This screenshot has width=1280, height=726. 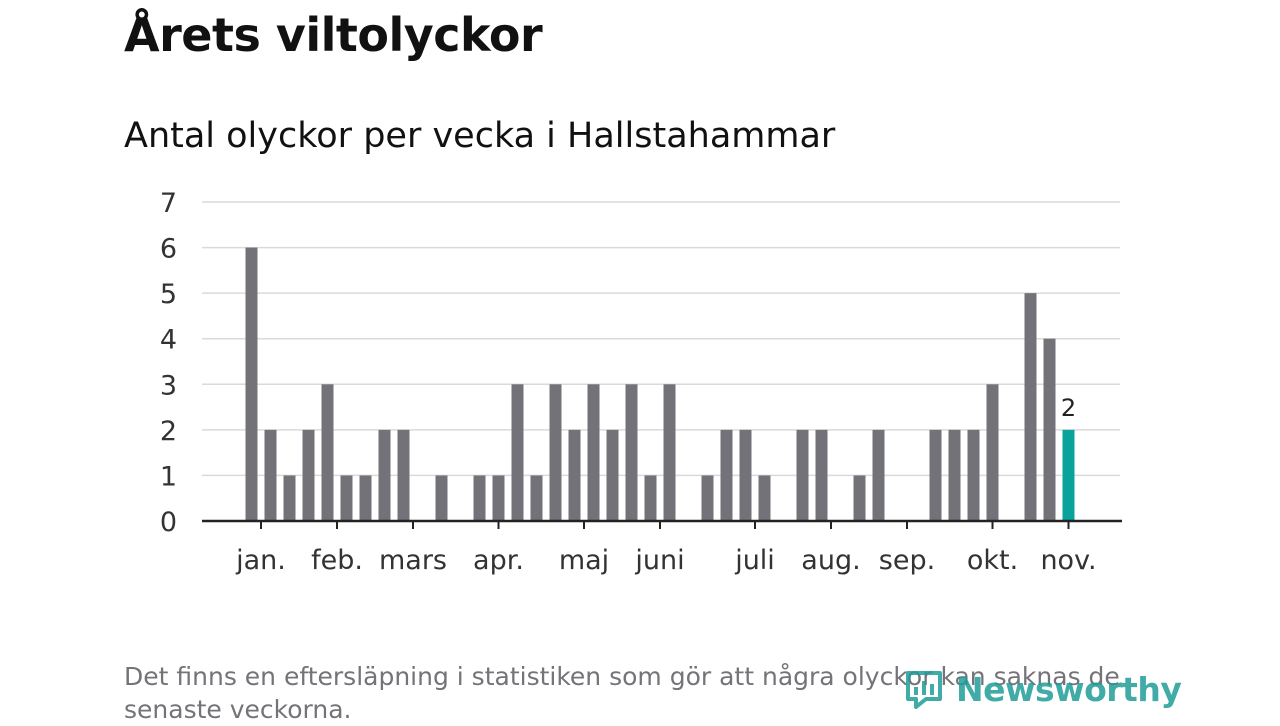 I want to click on x-tick-label: jan., so click(x=260, y=560).